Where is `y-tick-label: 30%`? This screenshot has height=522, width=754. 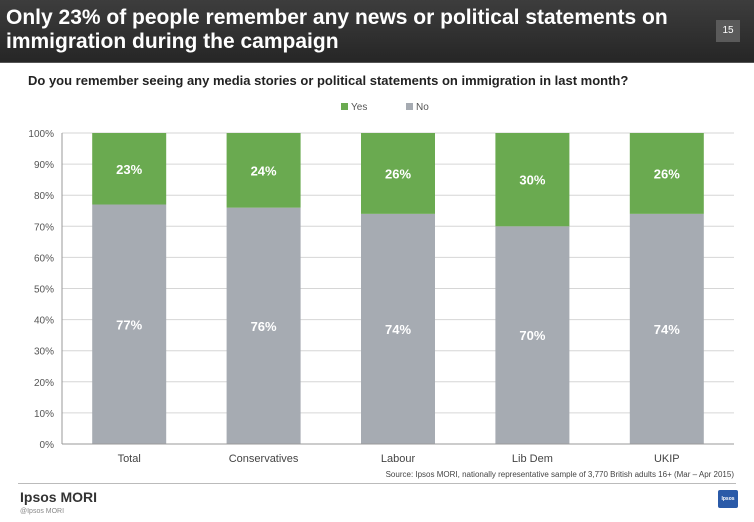 y-tick-label: 30% is located at coordinates (44, 352).